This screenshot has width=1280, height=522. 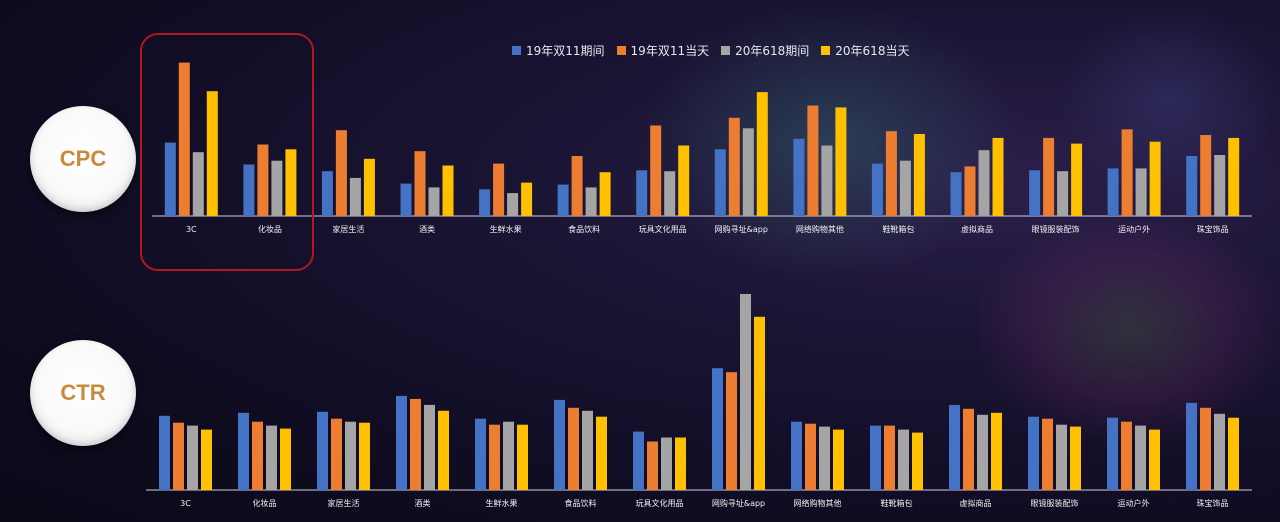 What do you see at coordinates (423, 503) in the screenshot?
I see `ctr-category-label: 酒类` at bounding box center [423, 503].